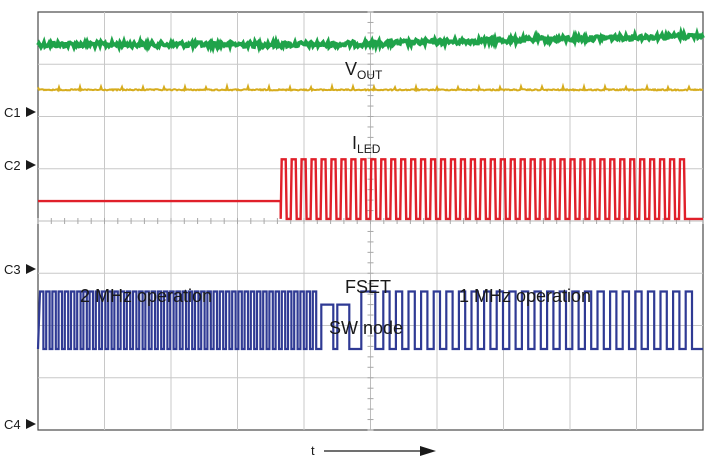  What do you see at coordinates (525, 296) in the screenshot?
I see `annotation-1mhz: 1 MHz operation` at bounding box center [525, 296].